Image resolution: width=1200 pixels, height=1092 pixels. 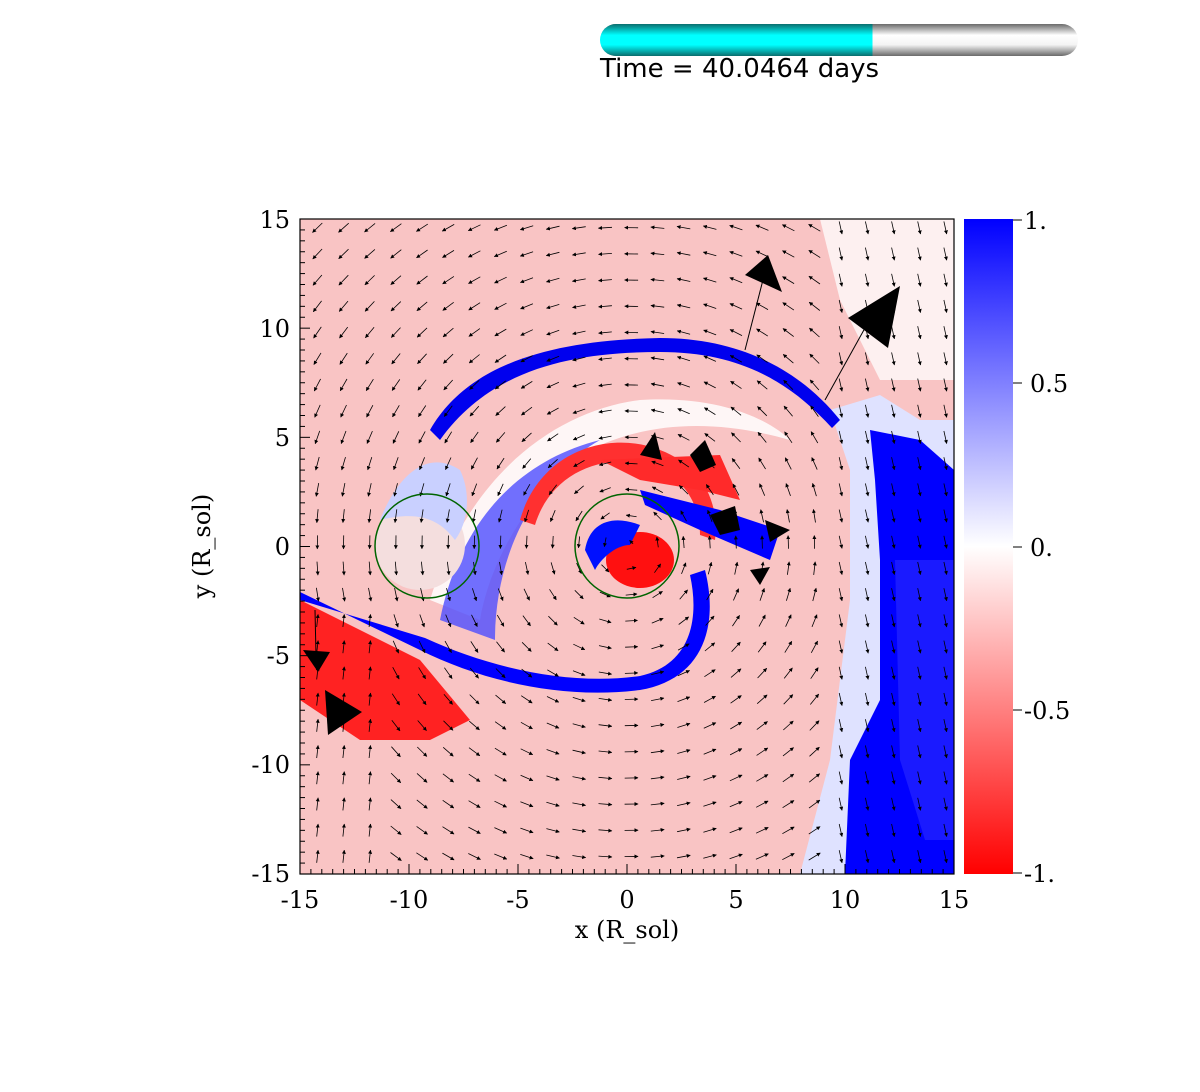 I want to click on y-tick-label: 0, so click(x=282, y=547).